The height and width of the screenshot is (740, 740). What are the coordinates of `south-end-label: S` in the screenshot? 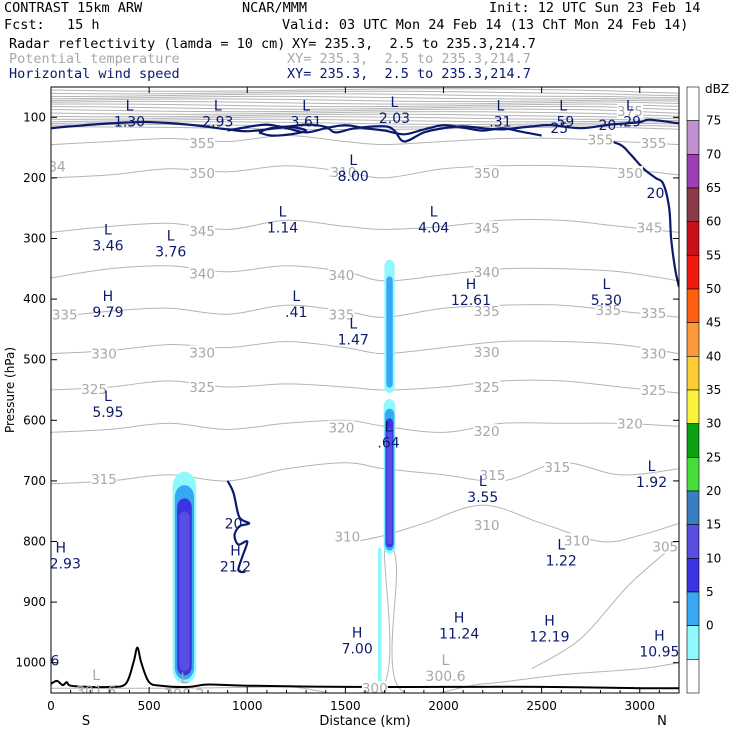 It's located at (86, 721).